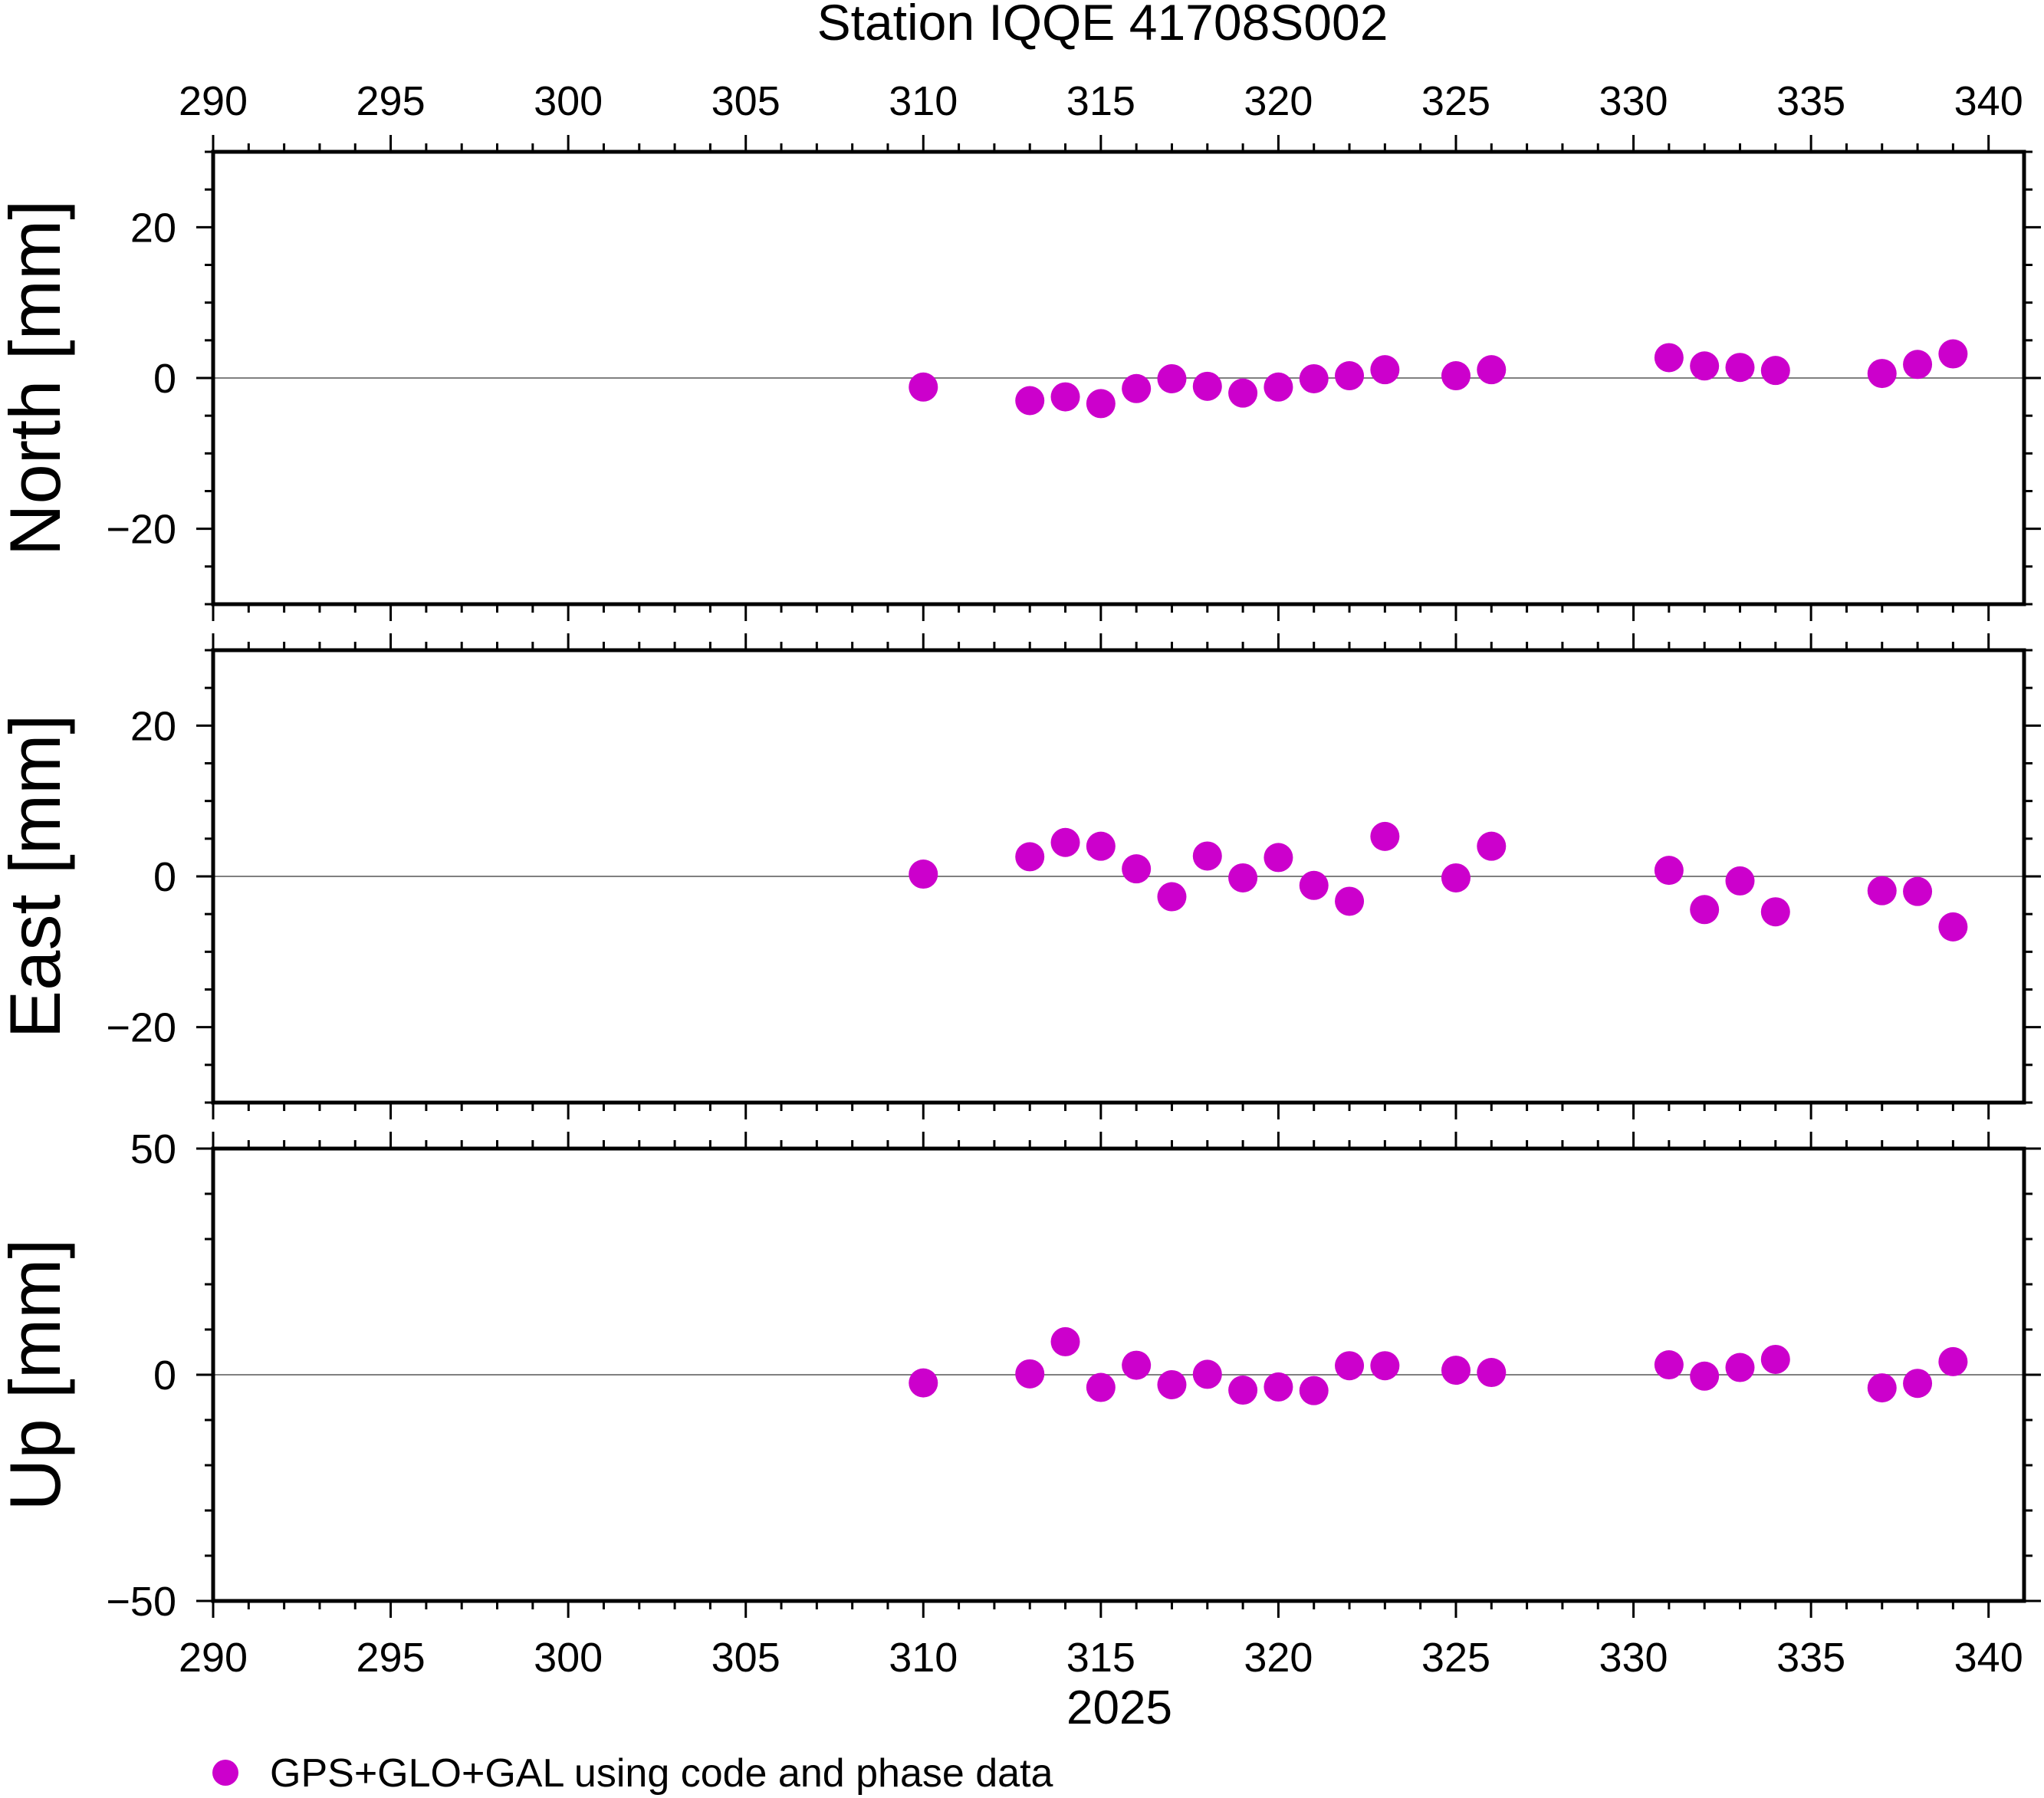 The width and height of the screenshot is (2044, 1798). Describe the element at coordinates (392, 1658) in the screenshot. I see `x-tick-label-bottom: 295` at that location.